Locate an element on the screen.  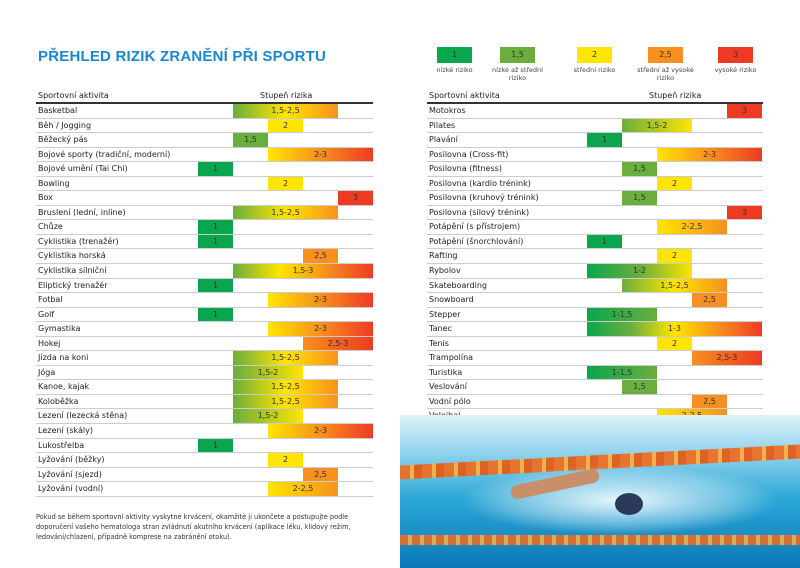
risk-bar: 1,5-3 is located at coordinates (303, 271).